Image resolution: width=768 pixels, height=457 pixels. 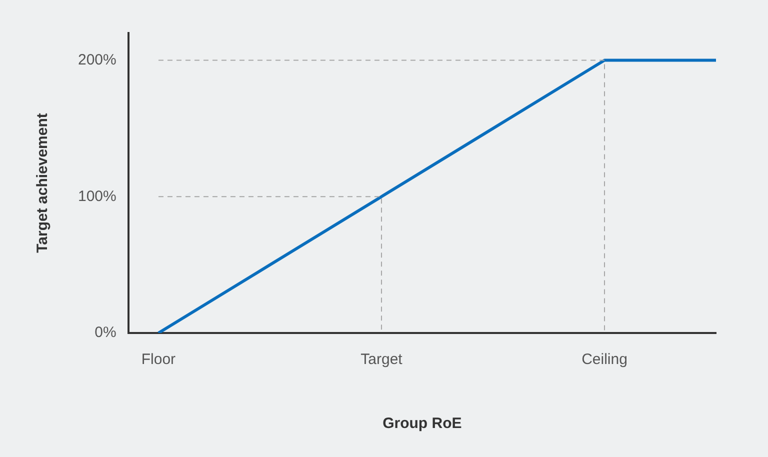 I want to click on x-tick-label: Floor, so click(x=158, y=359).